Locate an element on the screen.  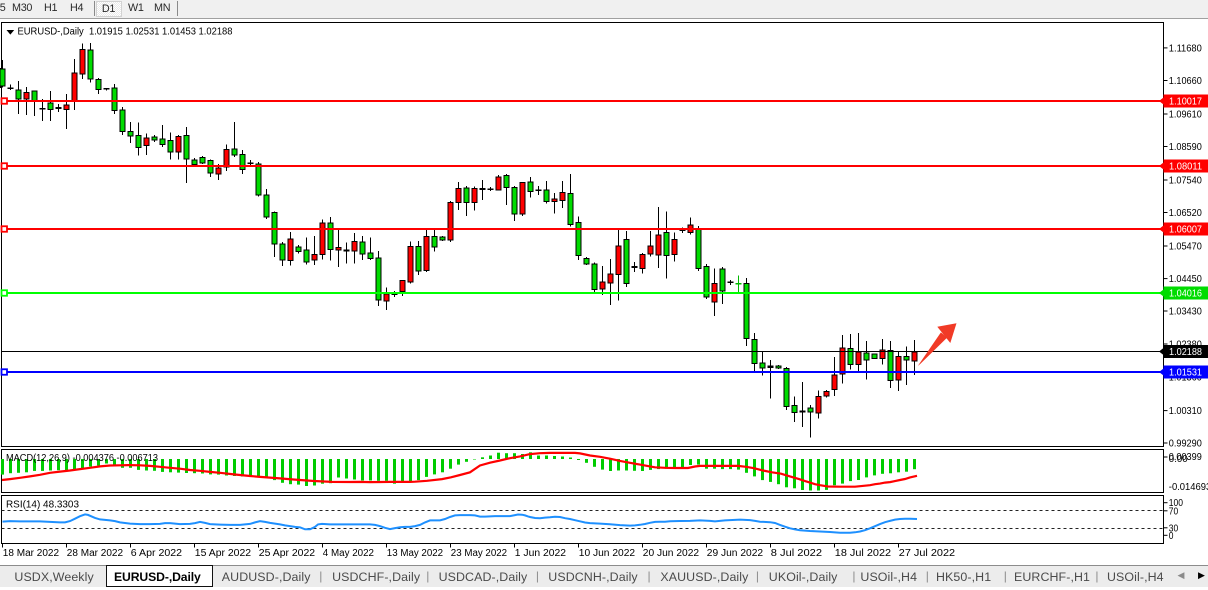
svg-text: 1.02188 is located at coordinates (1185, 352).